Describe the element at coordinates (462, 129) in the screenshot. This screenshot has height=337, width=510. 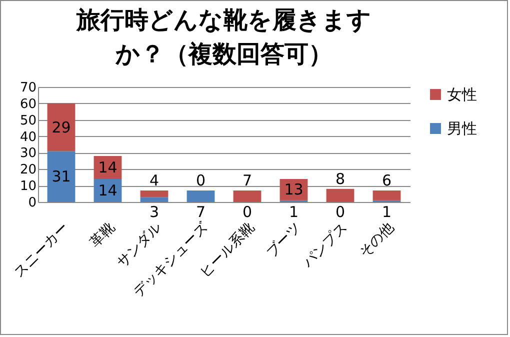
I see `legend-label: 男性` at that location.